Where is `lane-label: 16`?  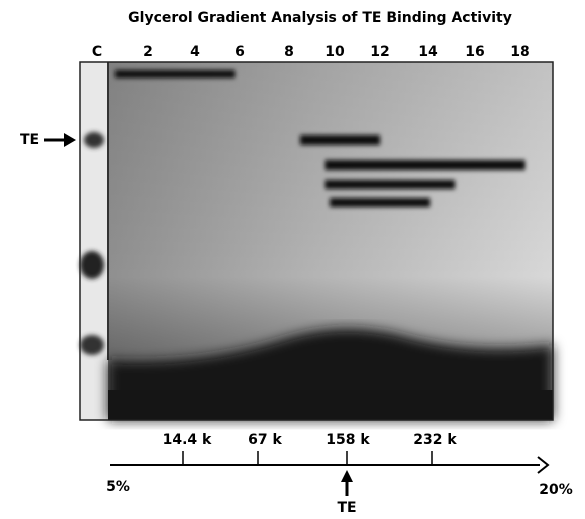 lane-label: 16 is located at coordinates (474, 52).